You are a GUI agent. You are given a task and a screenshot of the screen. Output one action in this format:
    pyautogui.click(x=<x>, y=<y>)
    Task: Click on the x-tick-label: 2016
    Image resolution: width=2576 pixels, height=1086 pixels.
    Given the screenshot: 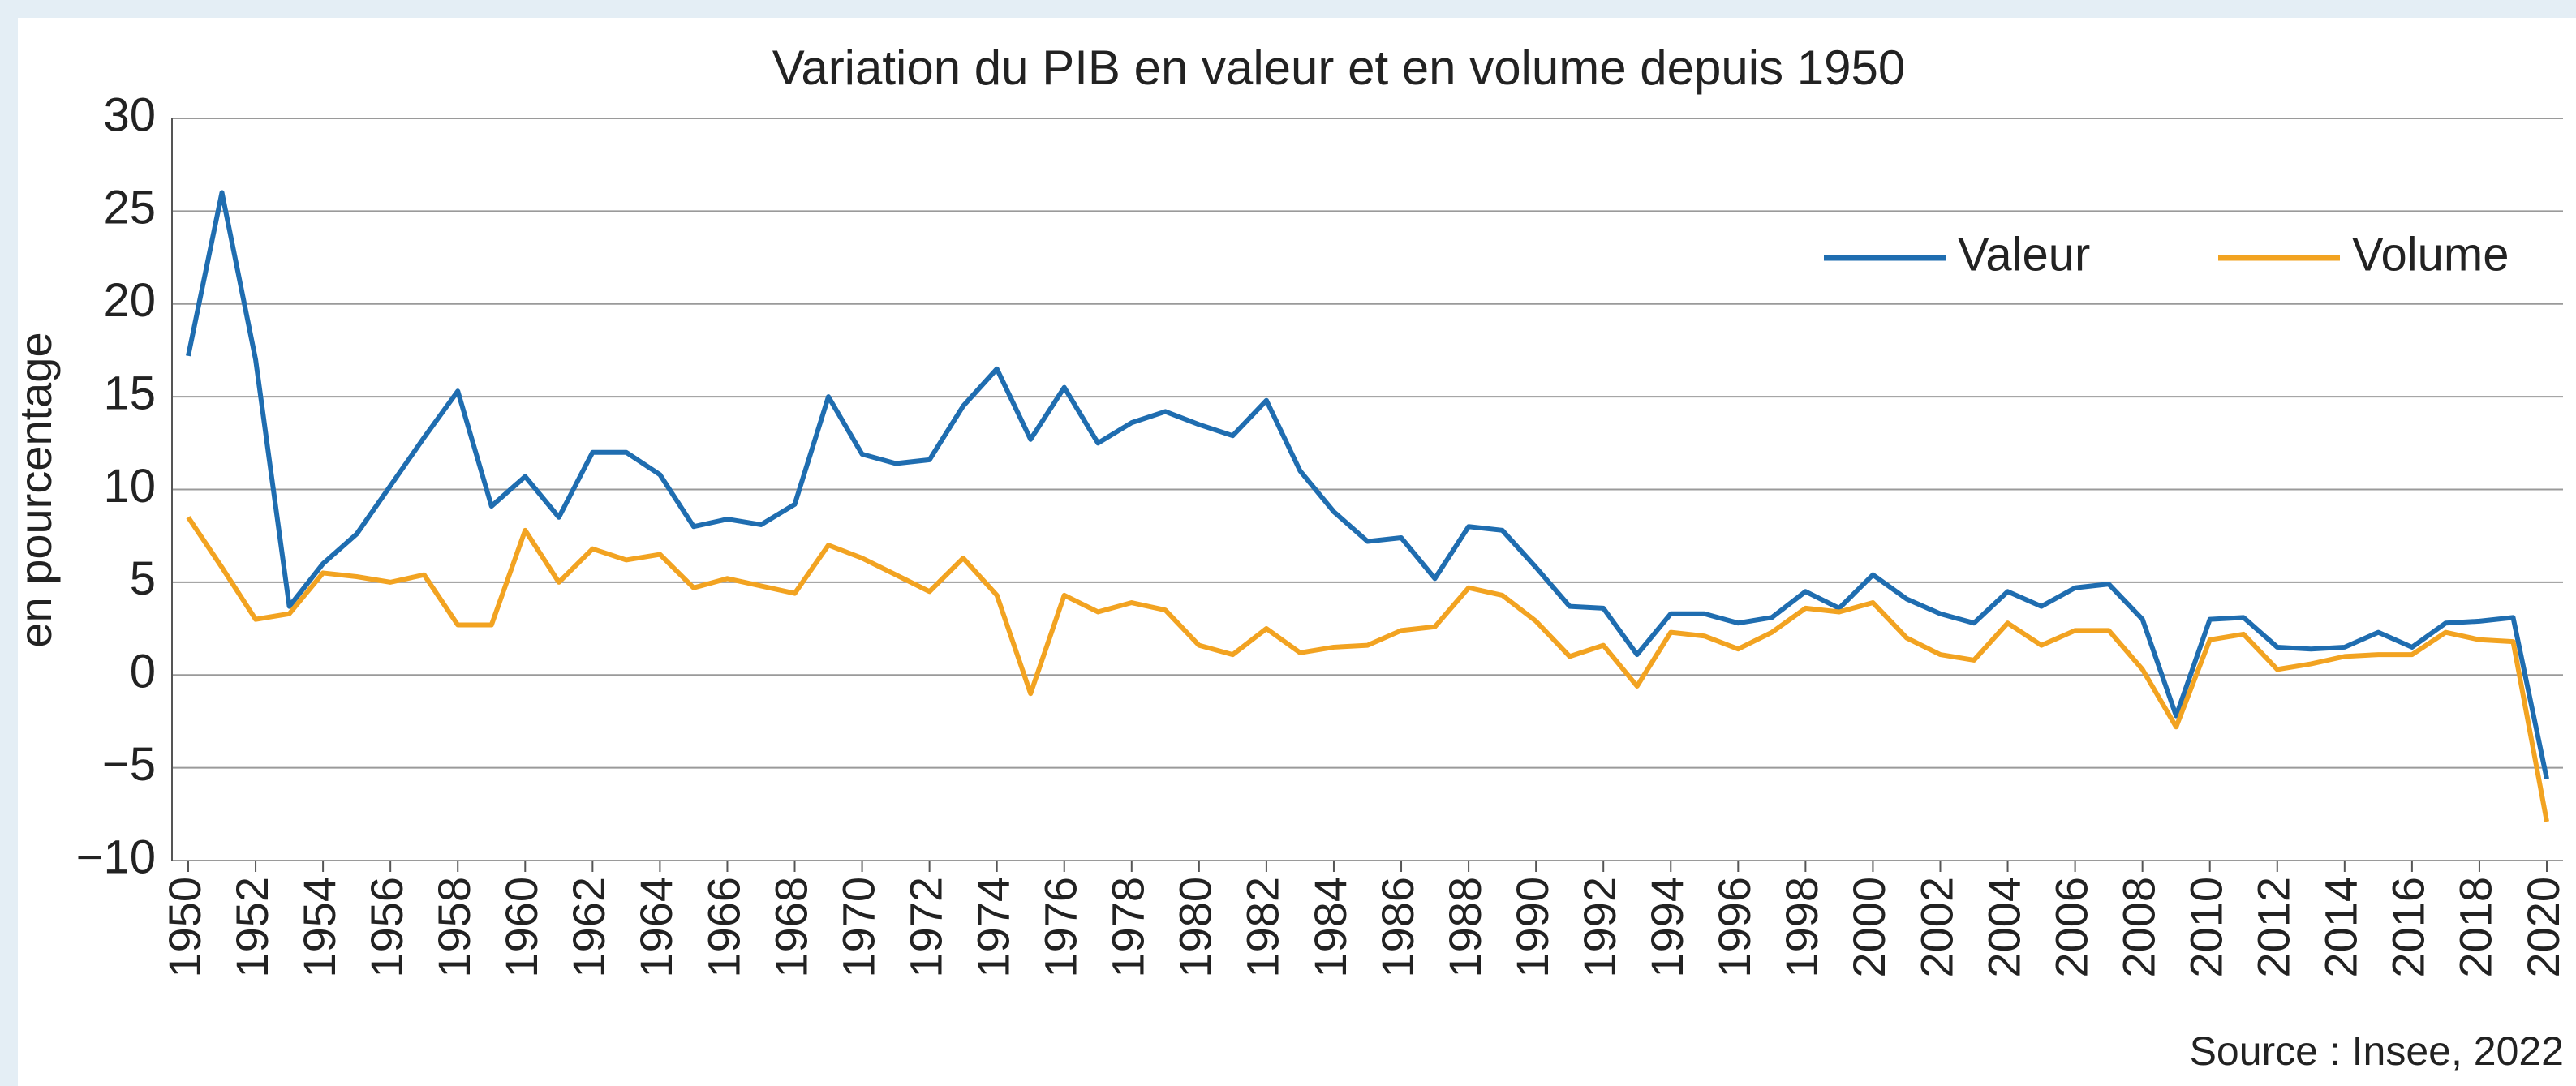 What is the action you would take?
    pyautogui.click(x=2408, y=927)
    